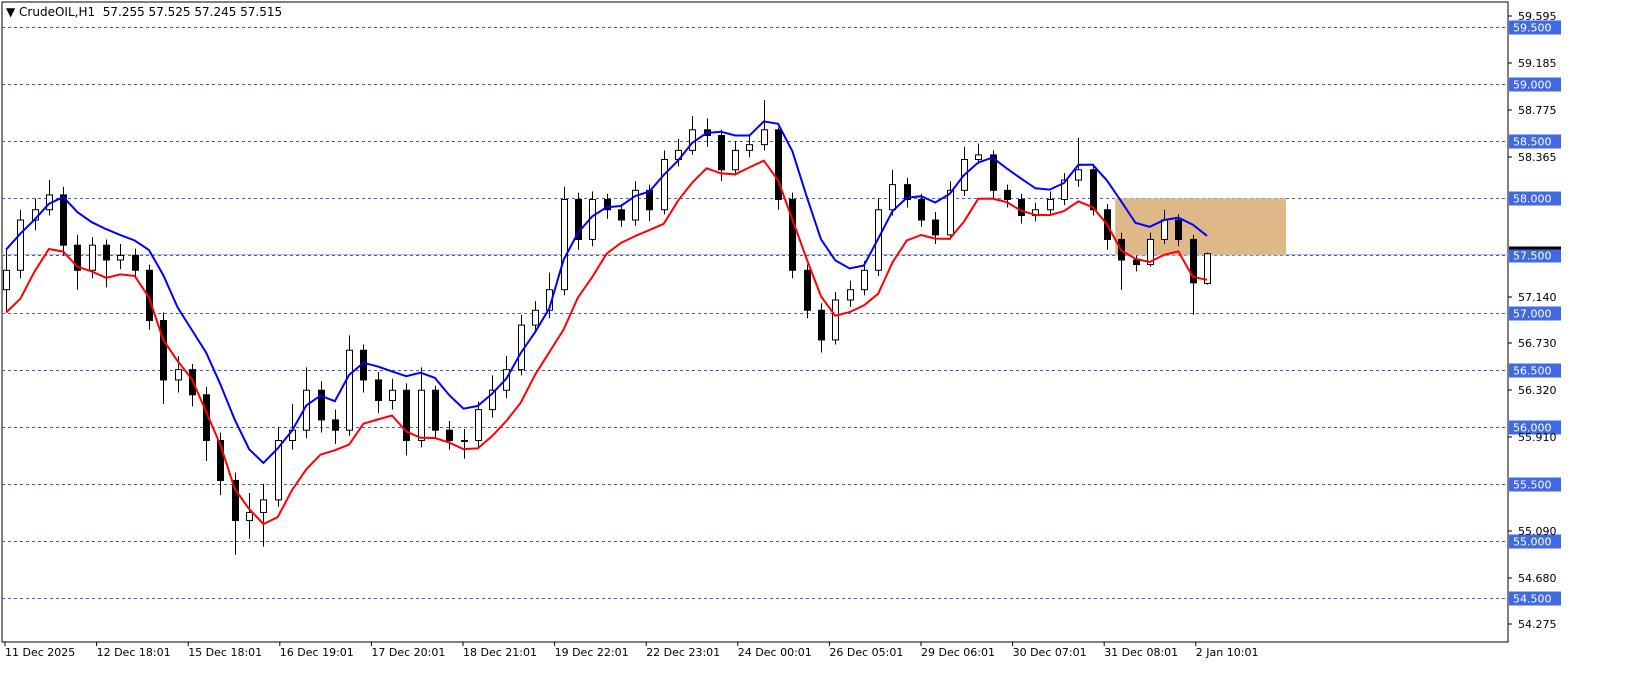 The image size is (1641, 696). I want to click on price-level-label: 55.500, so click(1532, 485).